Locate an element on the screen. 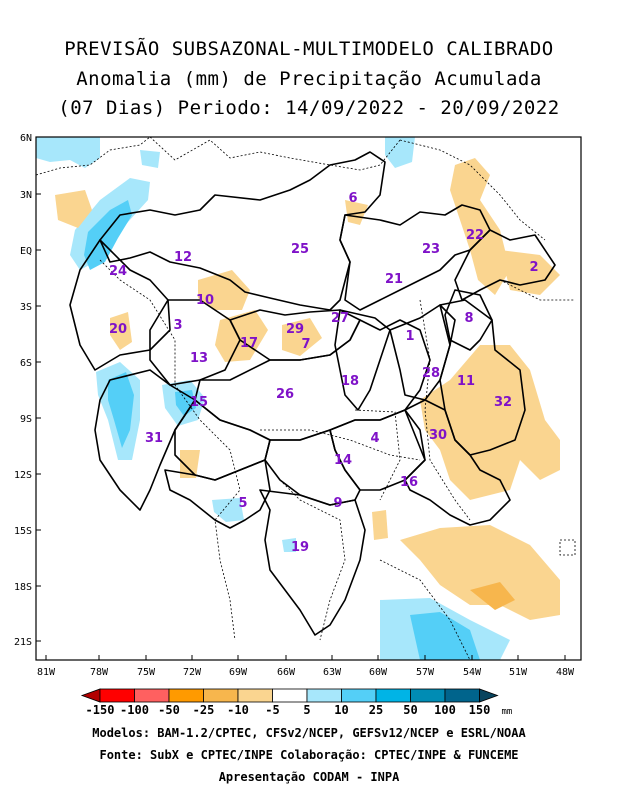  map-title-line-2: Anomalia (mm) de Precipitação Acumulada is located at coordinates (309, 79).